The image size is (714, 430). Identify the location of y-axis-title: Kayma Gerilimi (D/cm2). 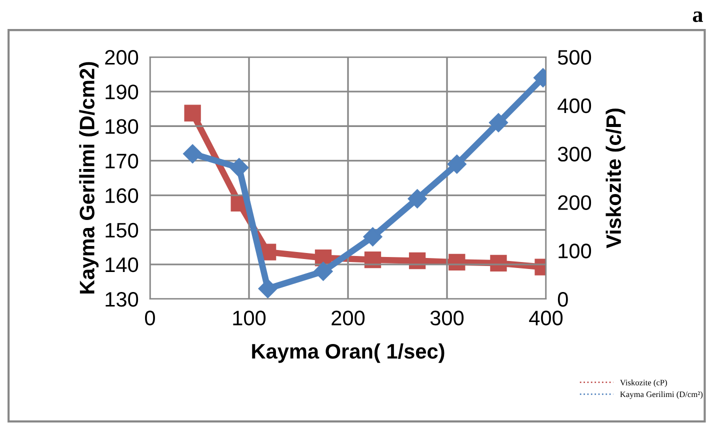
(89, 178).